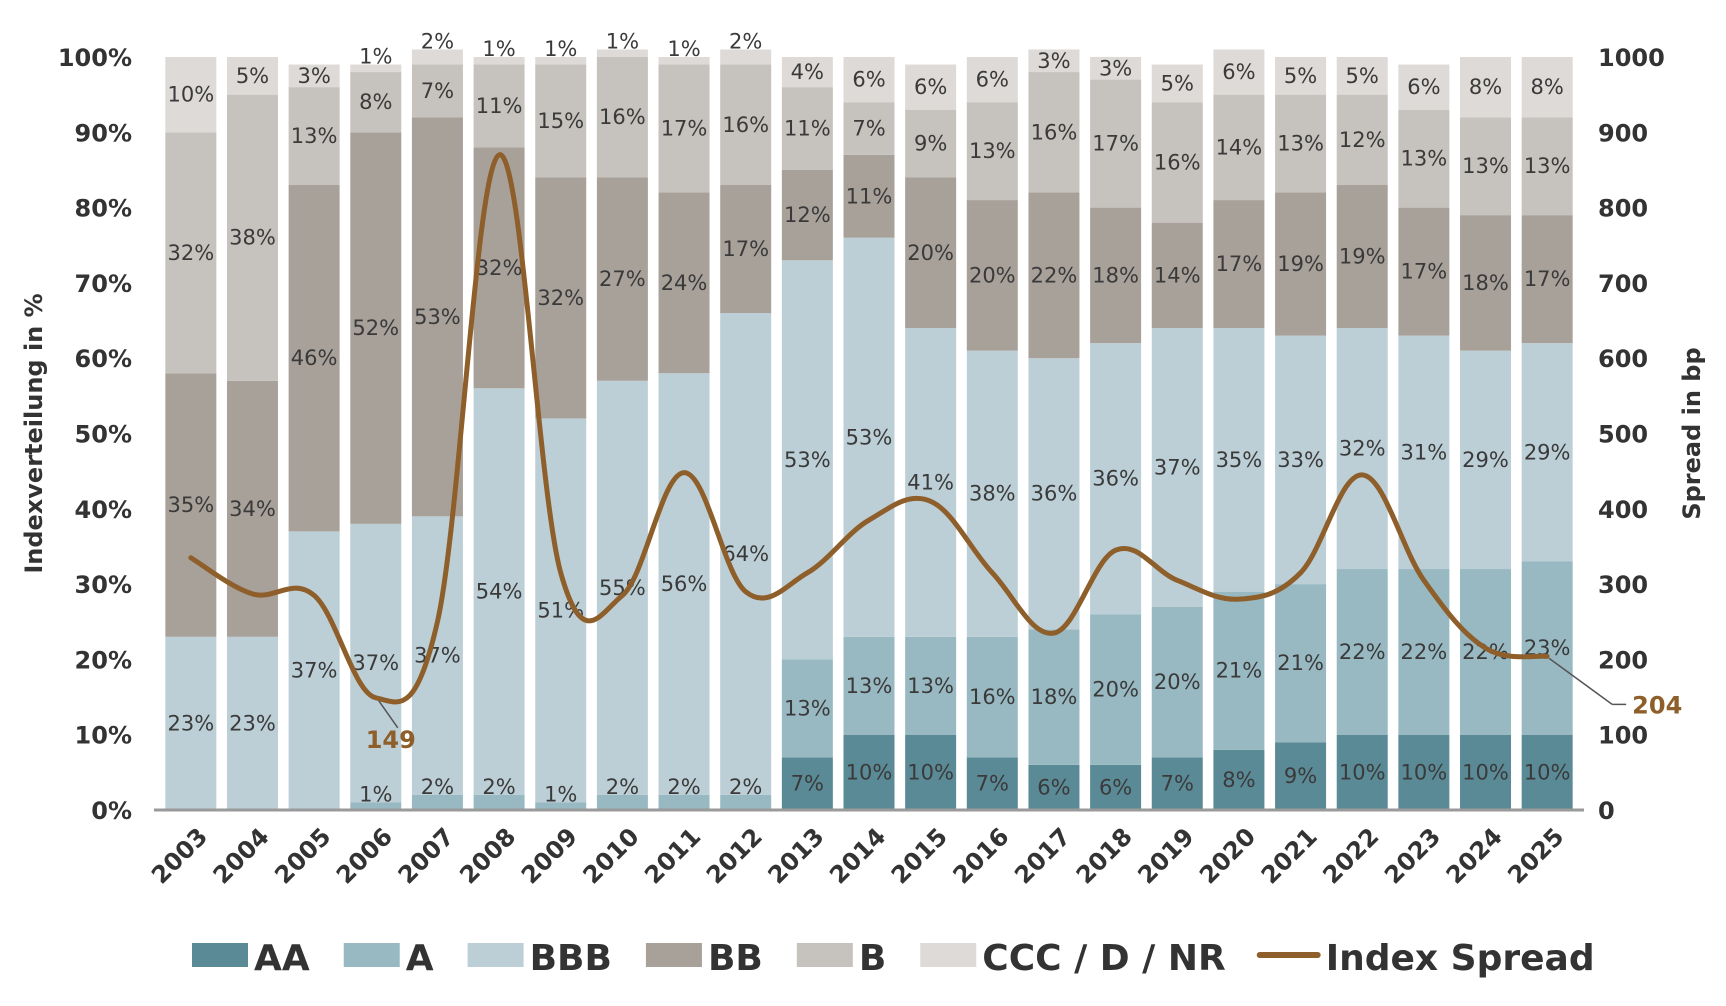  What do you see at coordinates (388, 958) in the screenshot?
I see `legend-item-a: A` at bounding box center [388, 958].